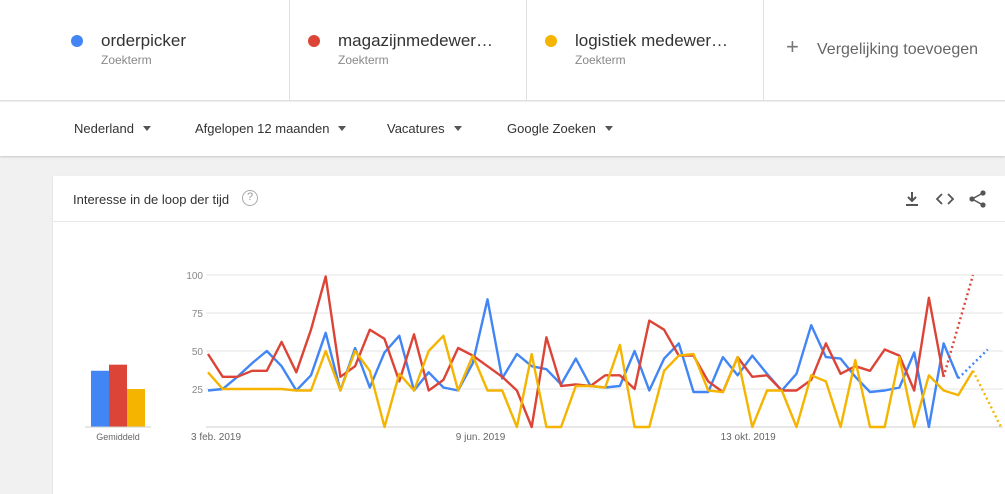 The image size is (1005, 494). What do you see at coordinates (529, 199) in the screenshot?
I see `card-header: Interesse in de loop der tijd ?` at bounding box center [529, 199].